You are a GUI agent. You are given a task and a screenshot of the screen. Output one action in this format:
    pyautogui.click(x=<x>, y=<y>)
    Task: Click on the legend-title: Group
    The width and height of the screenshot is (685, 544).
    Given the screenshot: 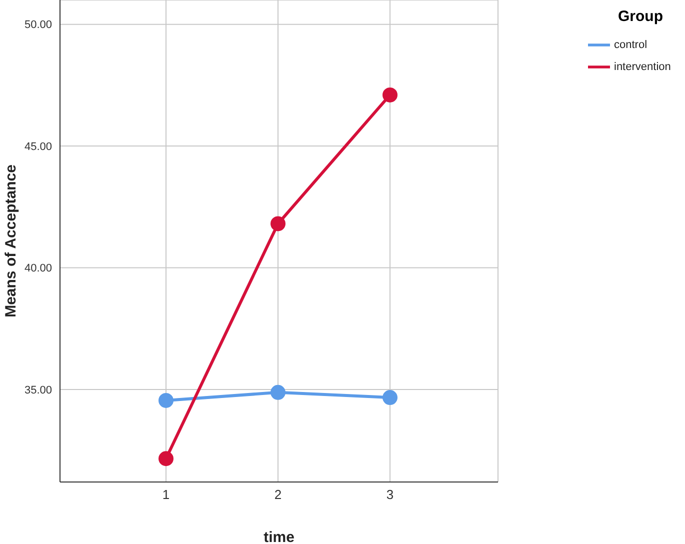 What is the action you would take?
    pyautogui.click(x=640, y=16)
    